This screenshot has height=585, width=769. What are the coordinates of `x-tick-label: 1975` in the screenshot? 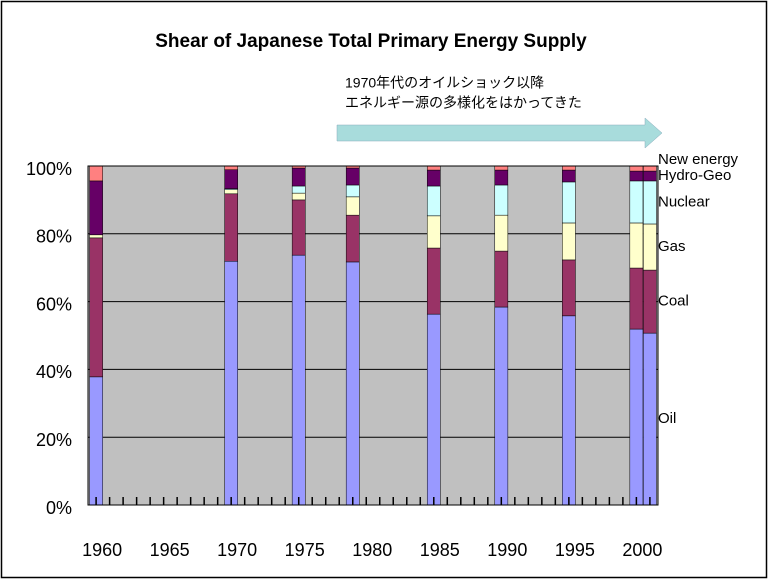 It's located at (305, 550).